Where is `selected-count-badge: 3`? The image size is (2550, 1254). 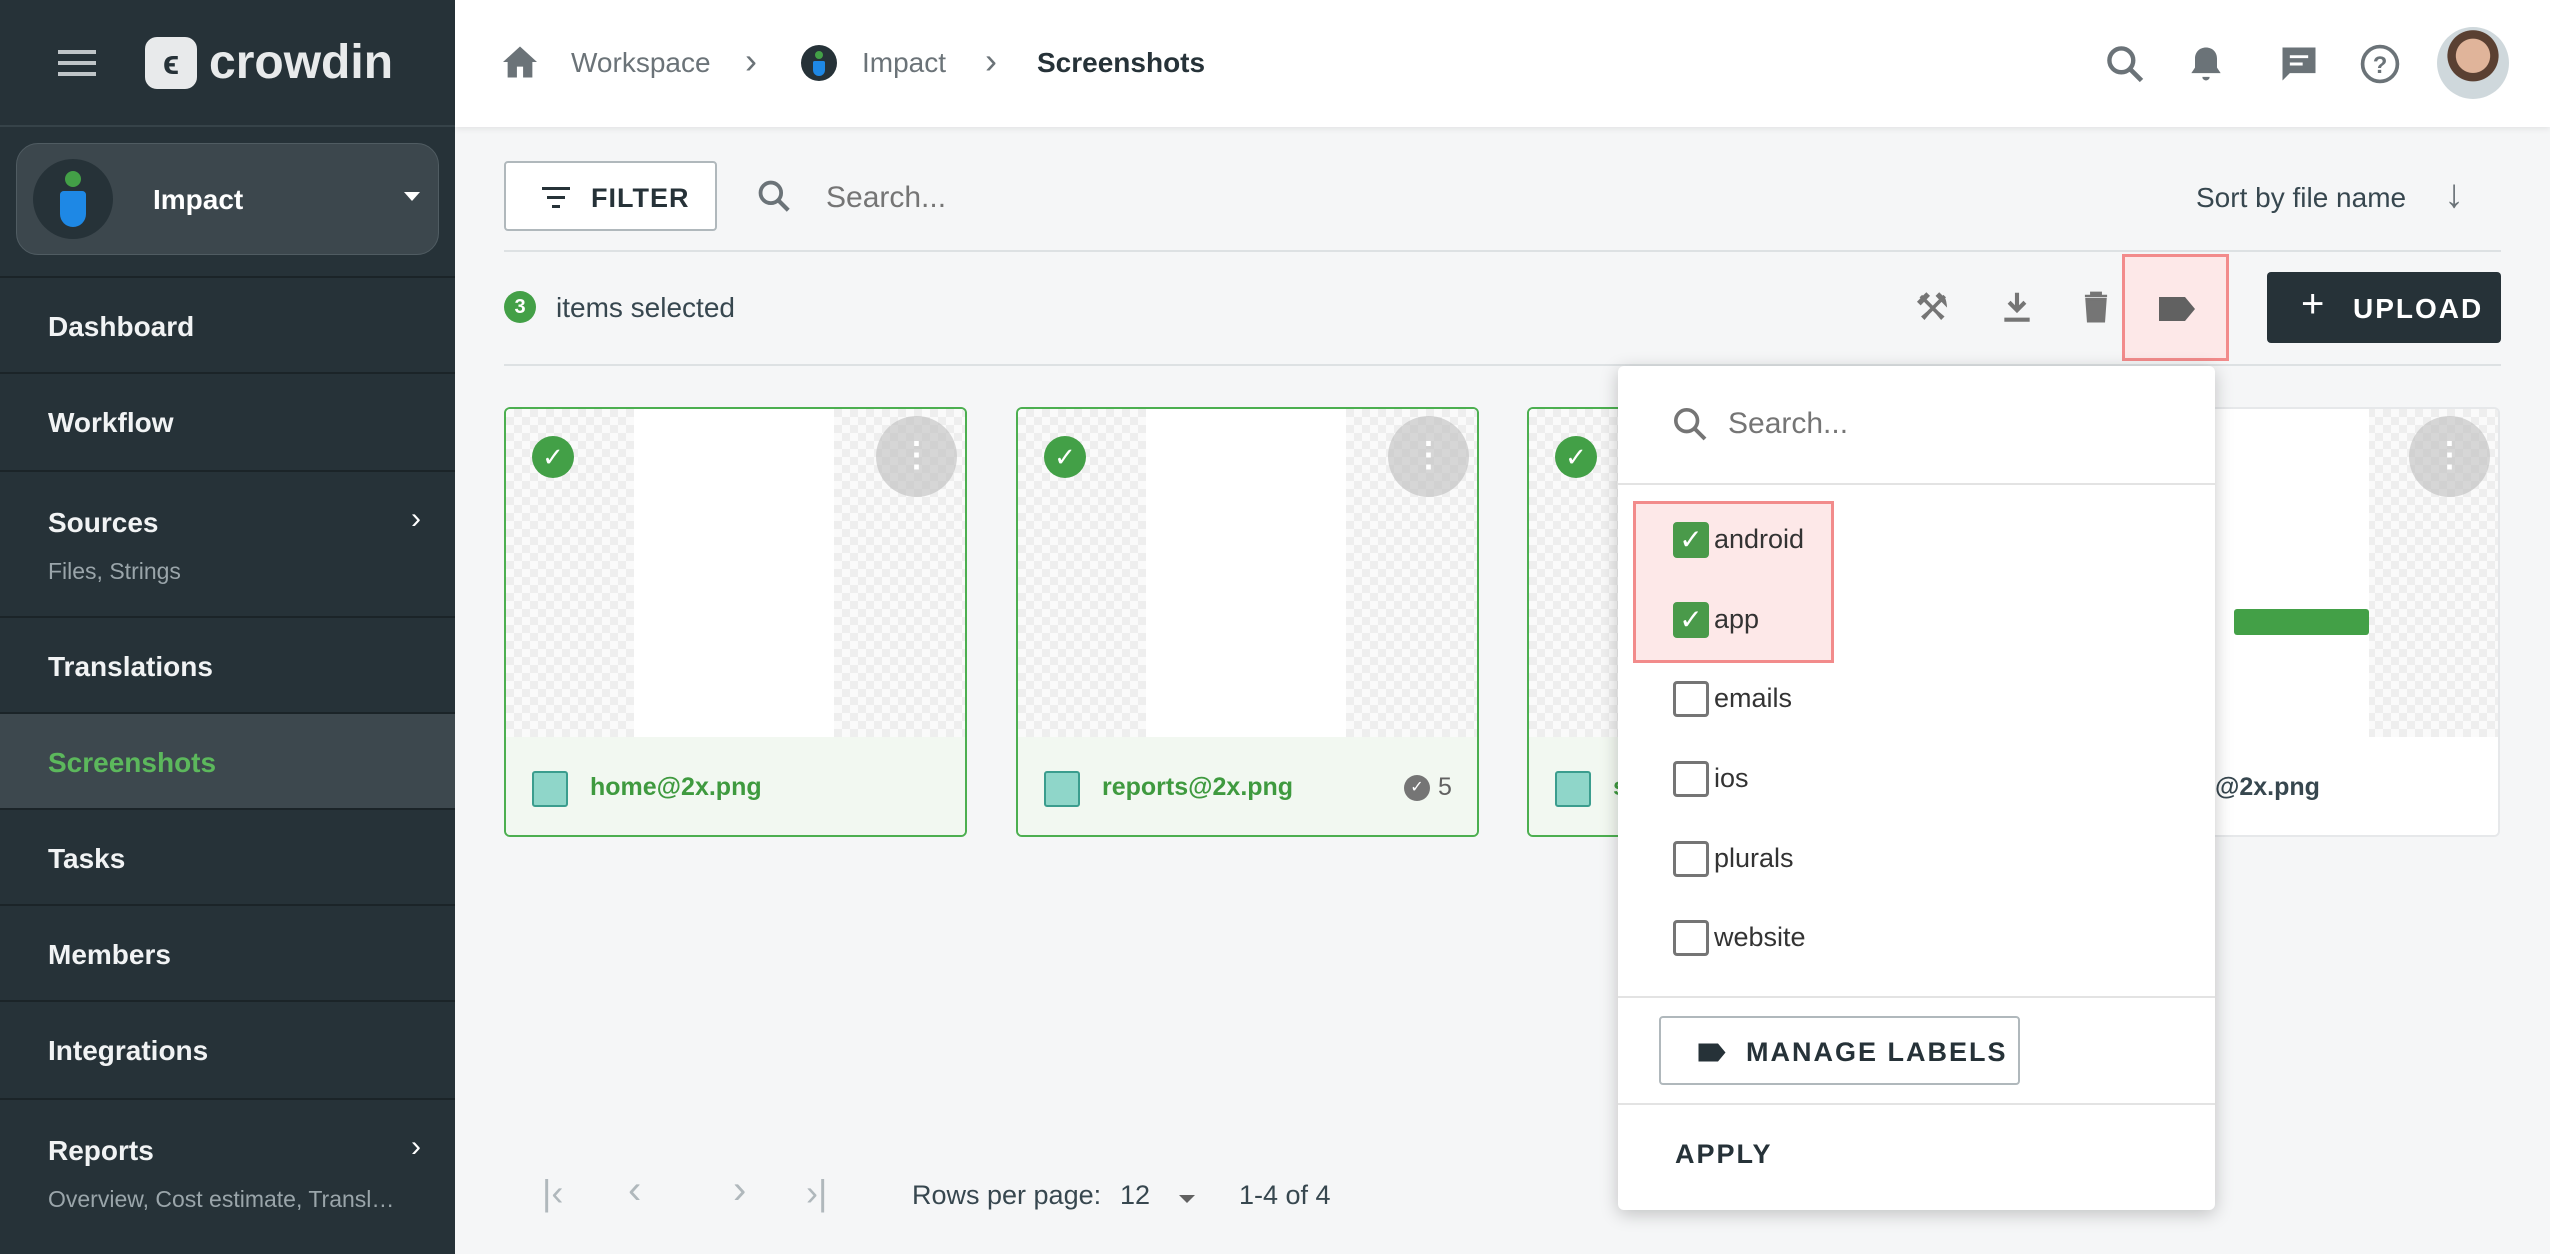 selected-count-badge: 3 is located at coordinates (520, 307).